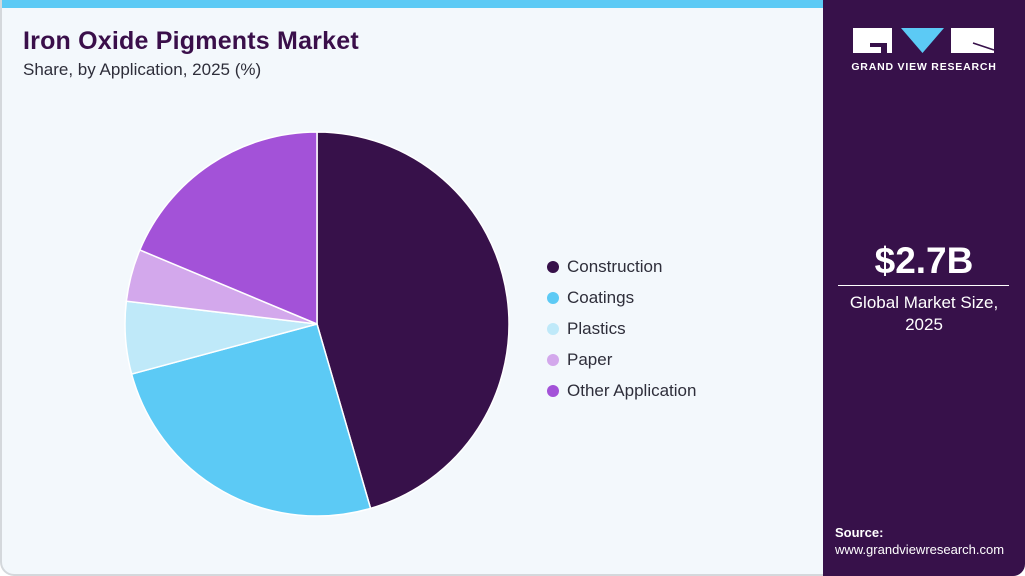  Describe the element at coordinates (251, 420) in the screenshot. I see `pie-slice-coatings` at that location.